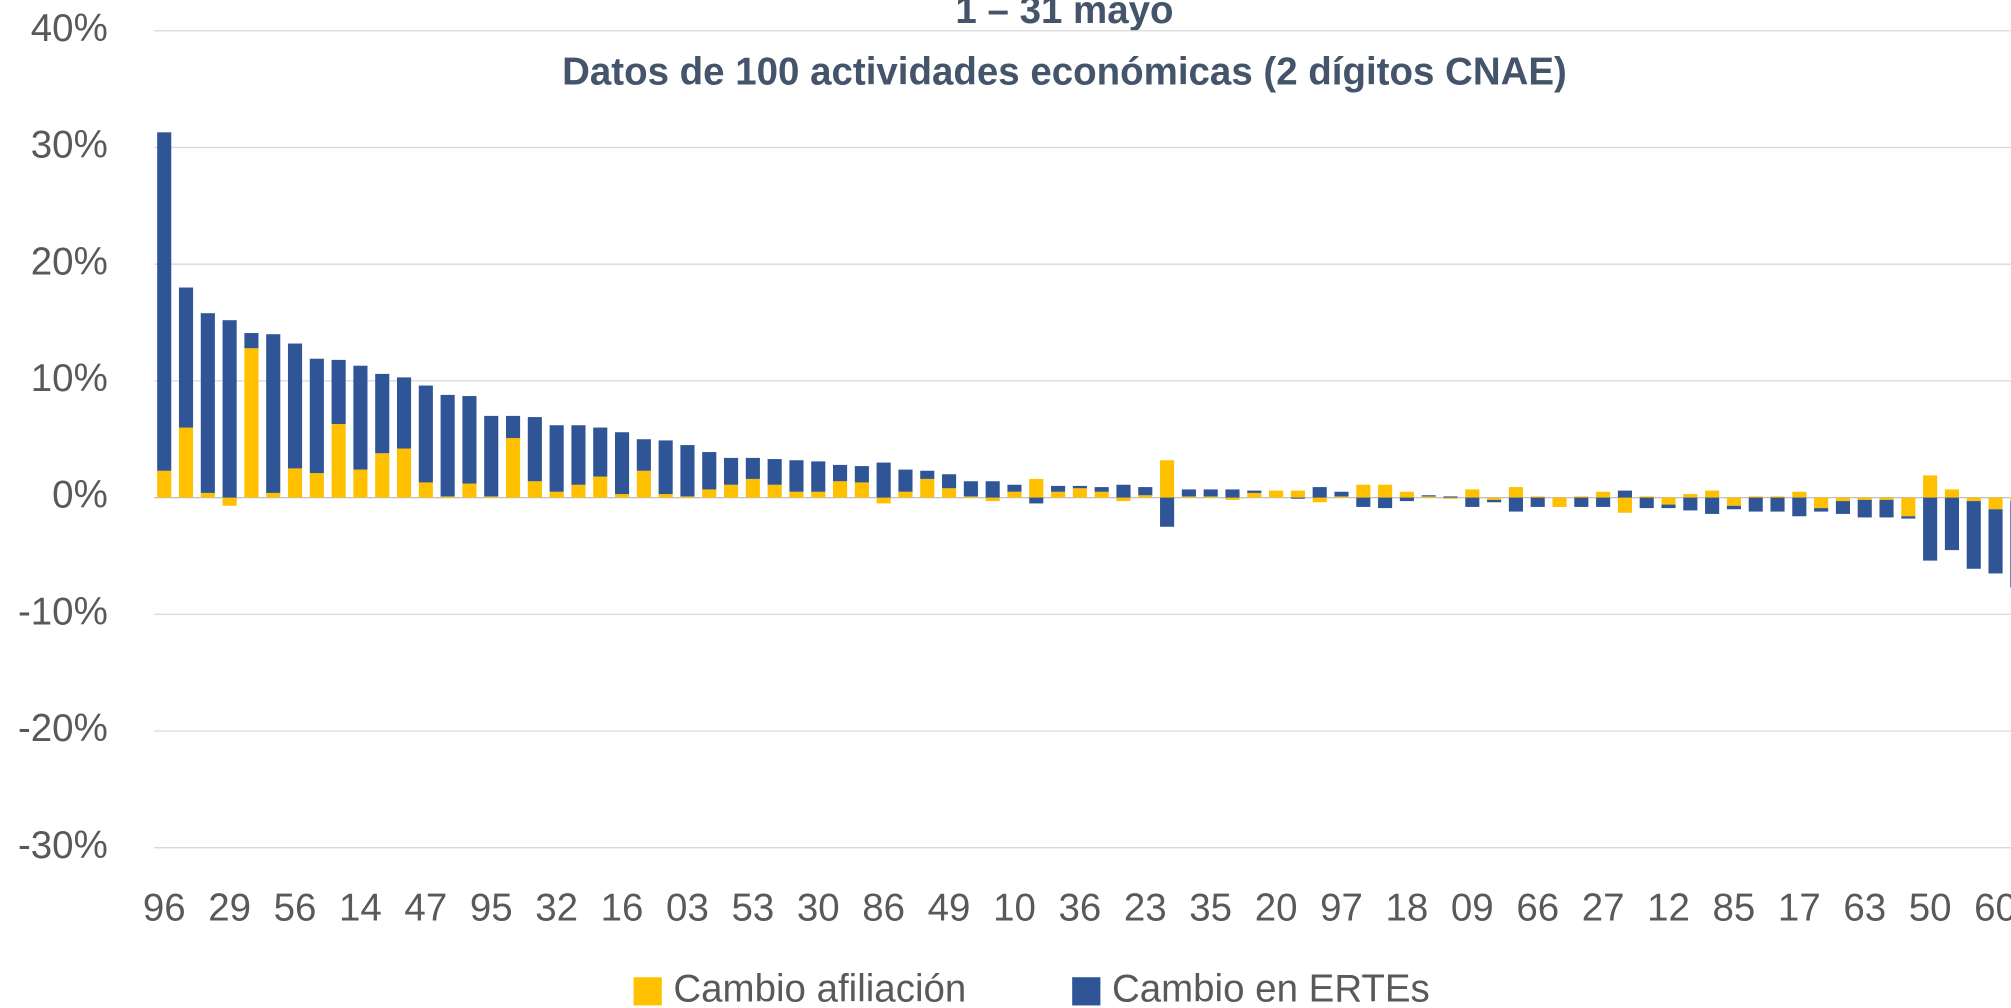 The height and width of the screenshot is (1008, 2011). What do you see at coordinates (1014, 908) in the screenshot?
I see `x-tick-label: 10` at bounding box center [1014, 908].